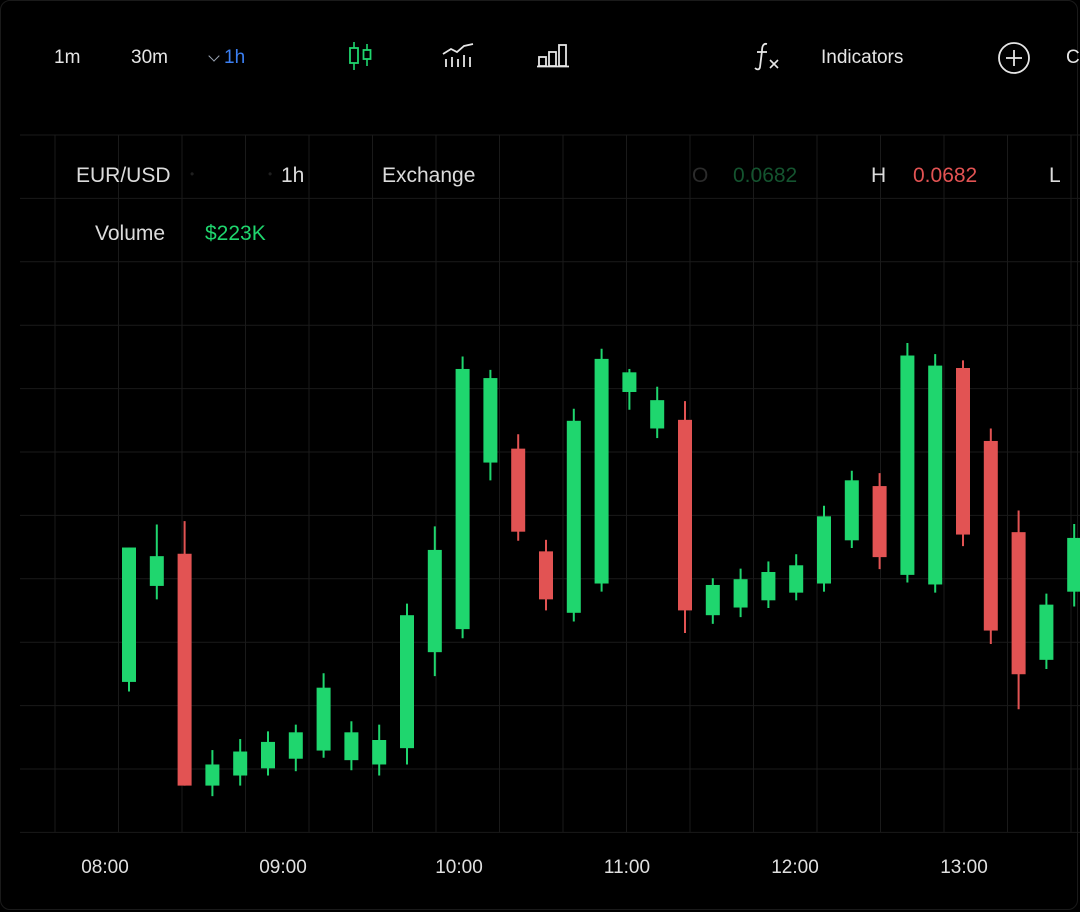 The height and width of the screenshot is (912, 1080). I want to click on symbol-label: EUR/USD, so click(123, 175).